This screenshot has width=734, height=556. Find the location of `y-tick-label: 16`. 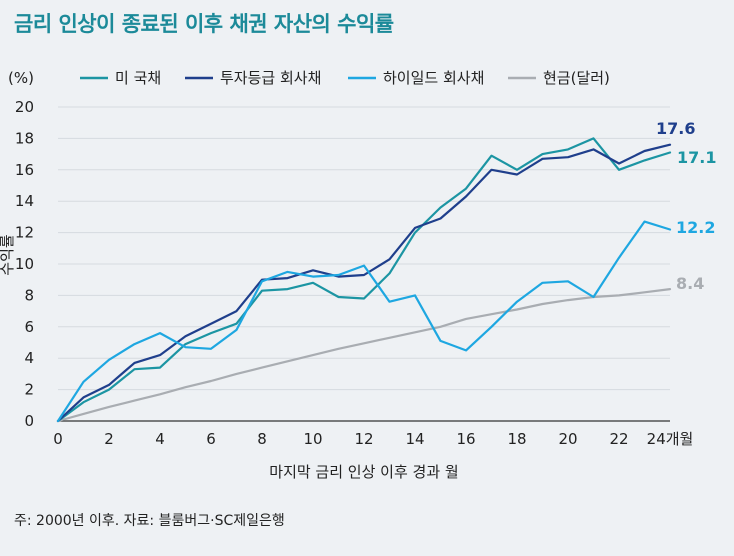

y-tick-label: 16 is located at coordinates (24, 170).